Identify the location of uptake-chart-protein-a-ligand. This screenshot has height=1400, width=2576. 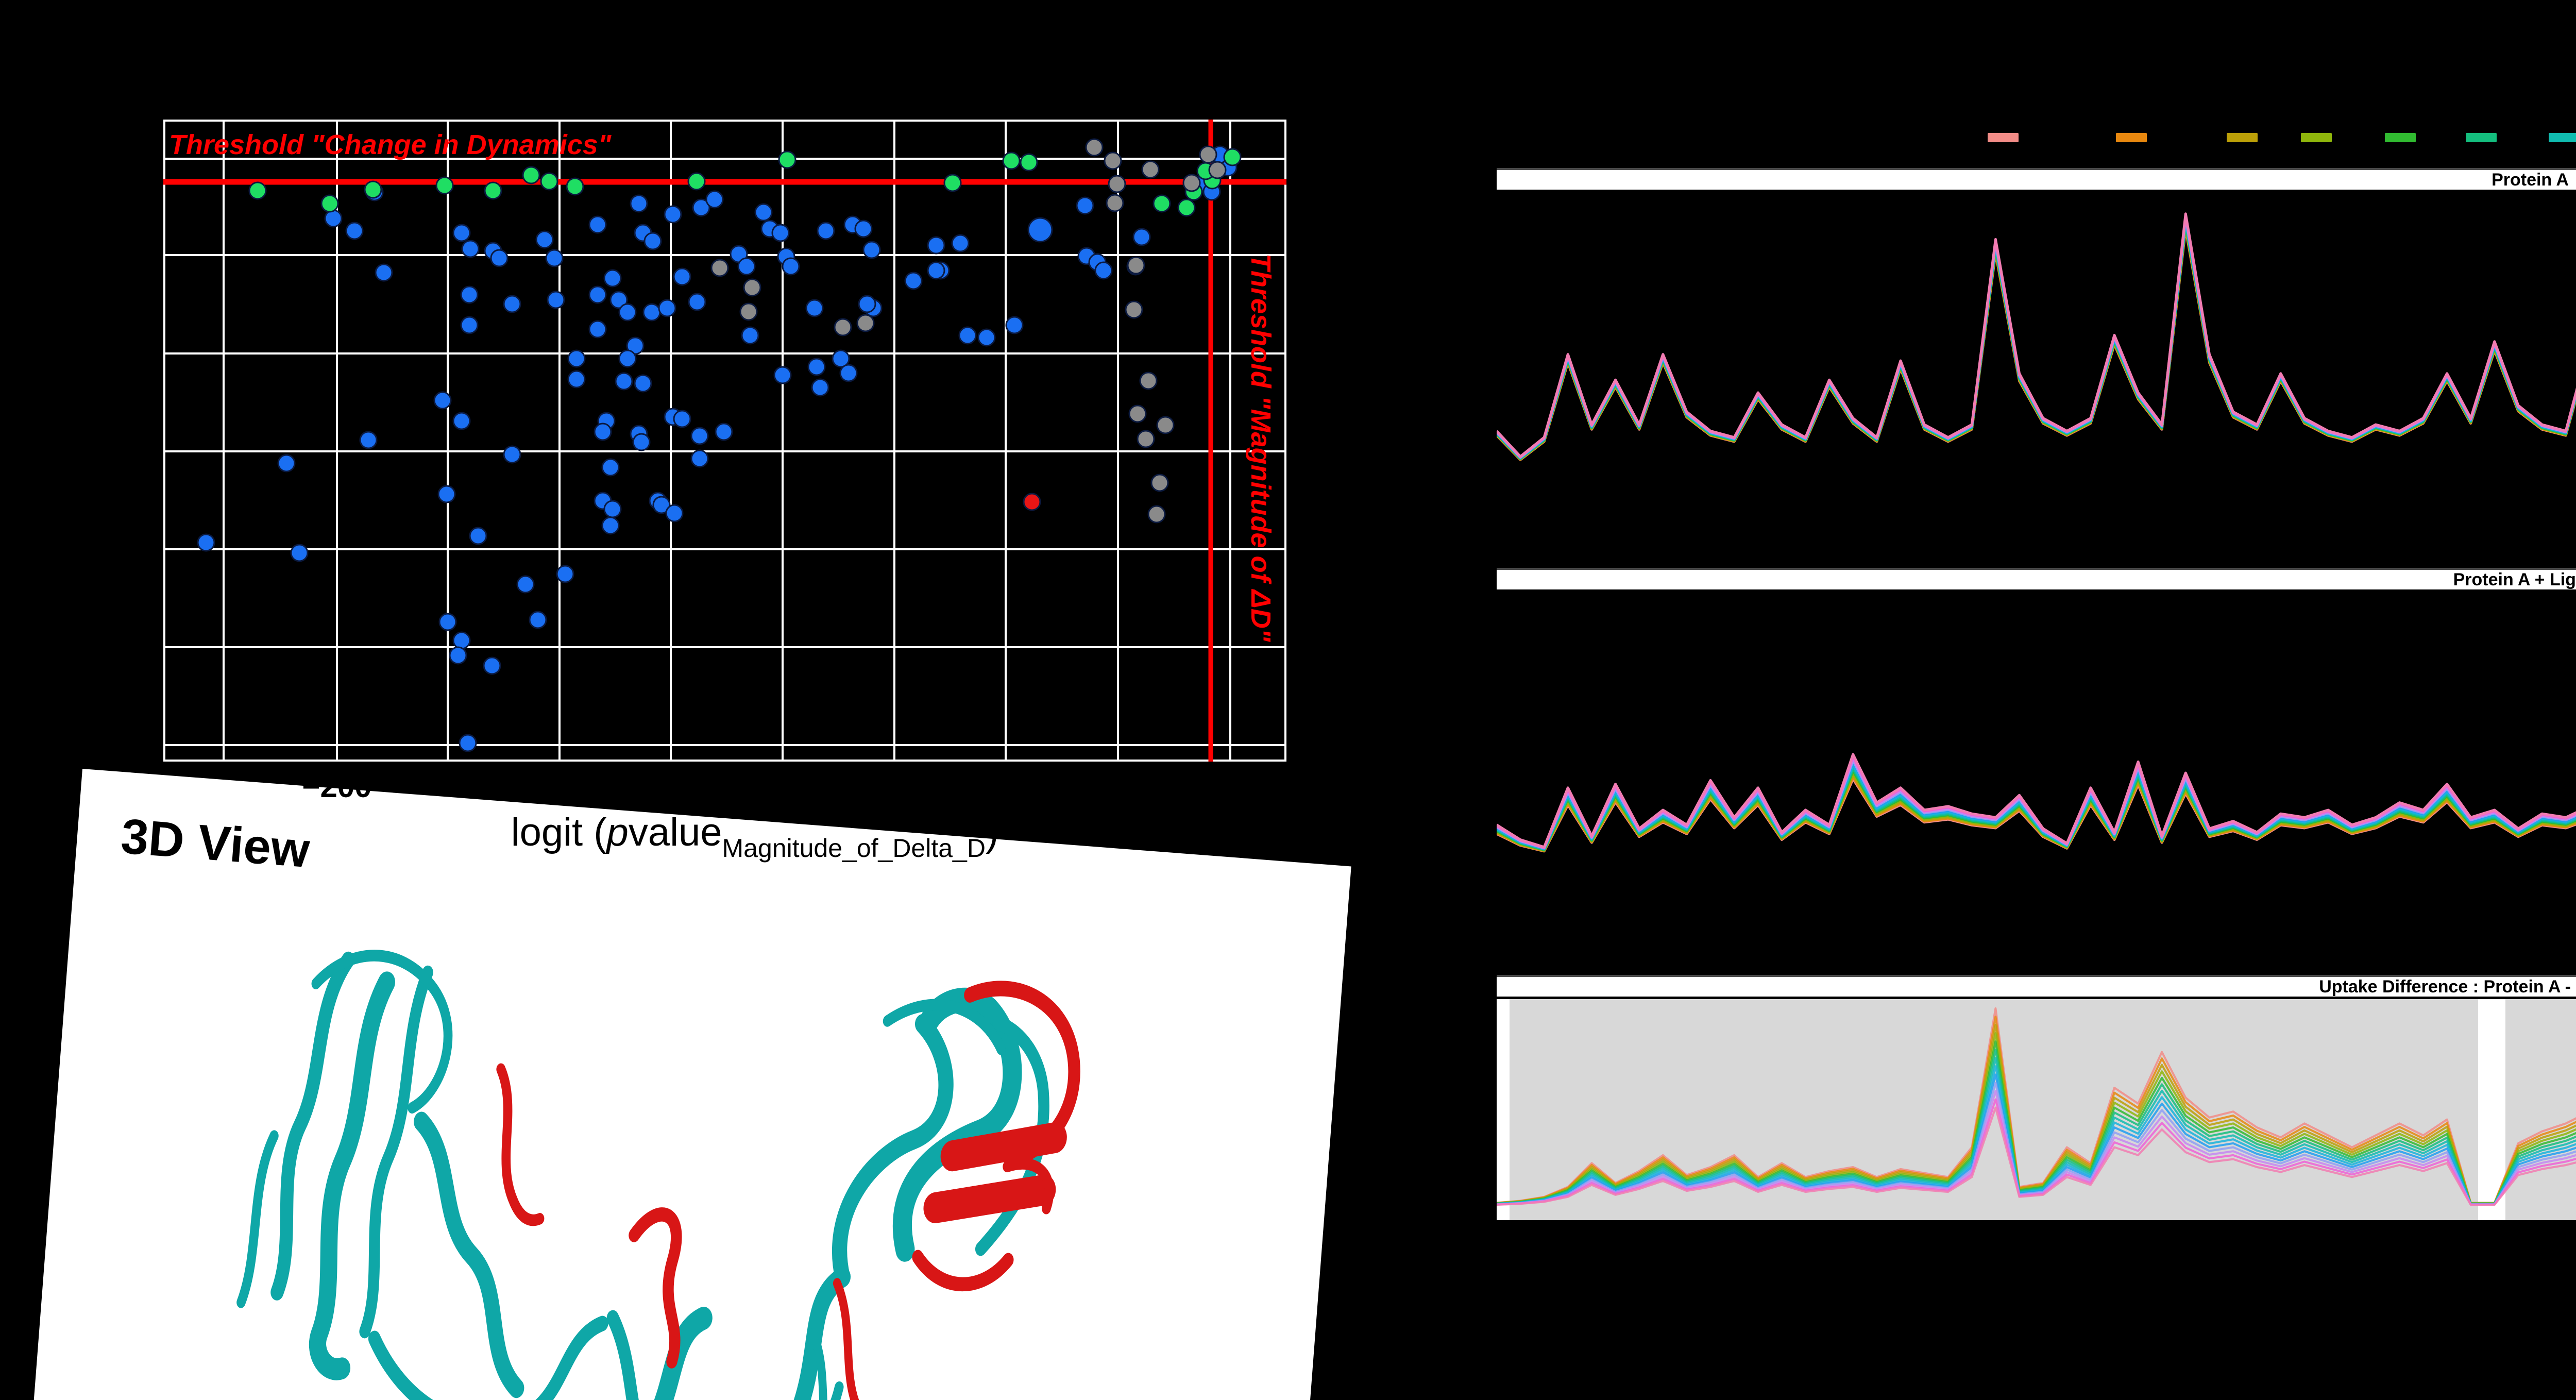
(2036, 780).